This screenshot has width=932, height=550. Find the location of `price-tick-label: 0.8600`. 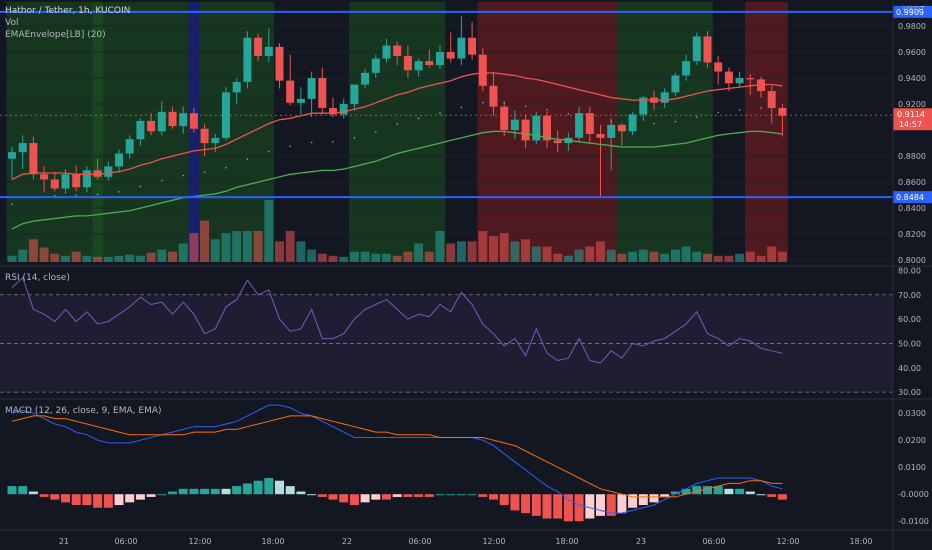

price-tick-label: 0.8600 is located at coordinates (912, 182).